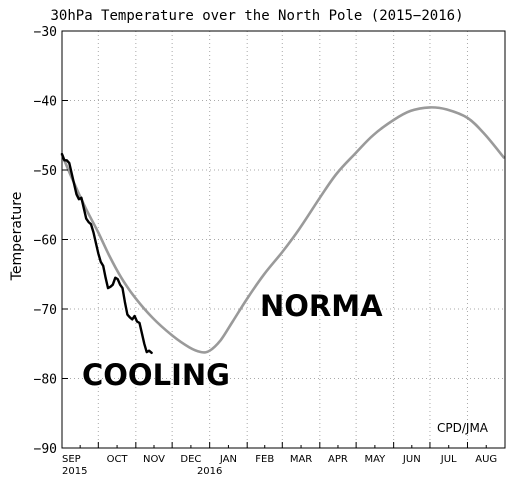 Image resolution: width=514 pixels, height=484 pixels. Describe the element at coordinates (338, 459) in the screenshot. I see `x-tick-label: APR` at that location.